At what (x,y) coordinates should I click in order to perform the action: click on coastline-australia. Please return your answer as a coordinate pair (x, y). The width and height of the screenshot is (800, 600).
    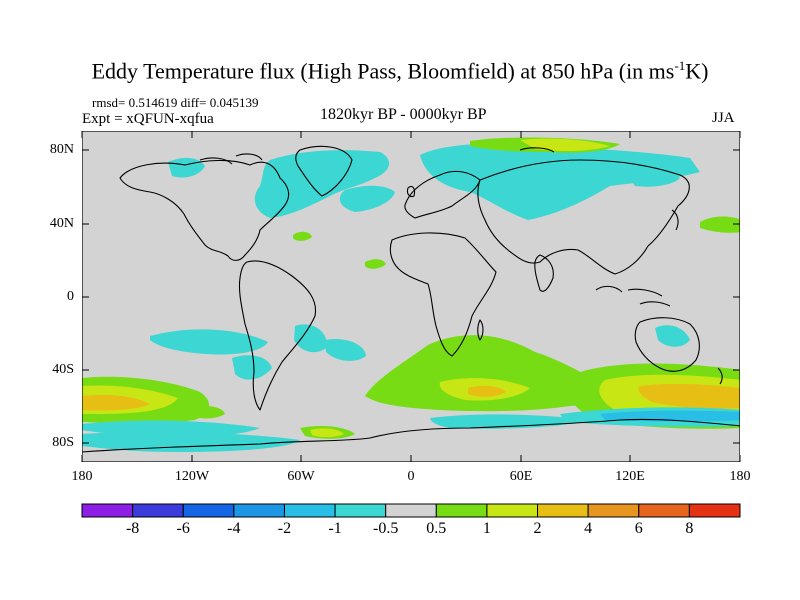
    Looking at the image, I should click on (667, 344).